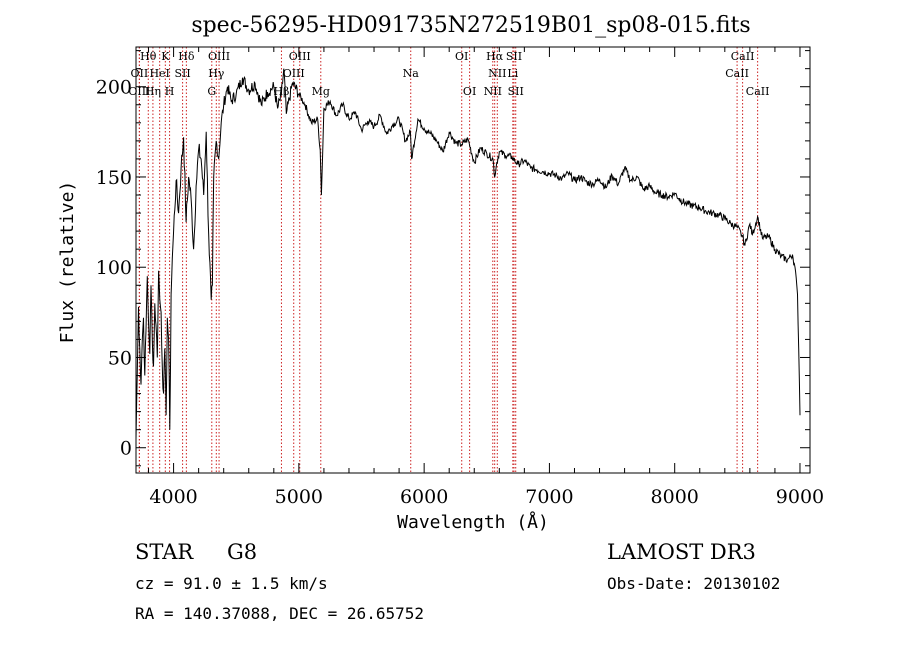 Image resolution: width=900 pixels, height=649 pixels. I want to click on line-label-17: CaII, so click(737, 73).